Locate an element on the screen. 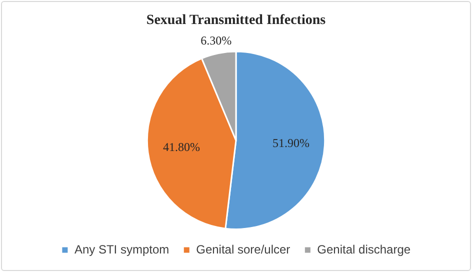 The image size is (474, 274). data-label: 51.90% is located at coordinates (291, 143).